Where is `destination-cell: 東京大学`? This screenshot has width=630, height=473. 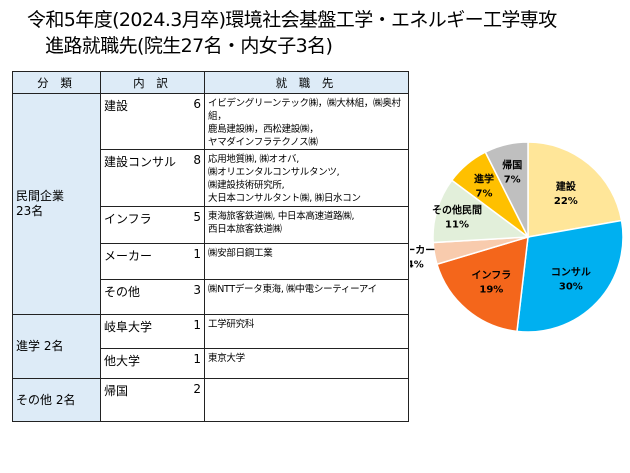
destination-cell: 東京大学 is located at coordinates (306, 363).